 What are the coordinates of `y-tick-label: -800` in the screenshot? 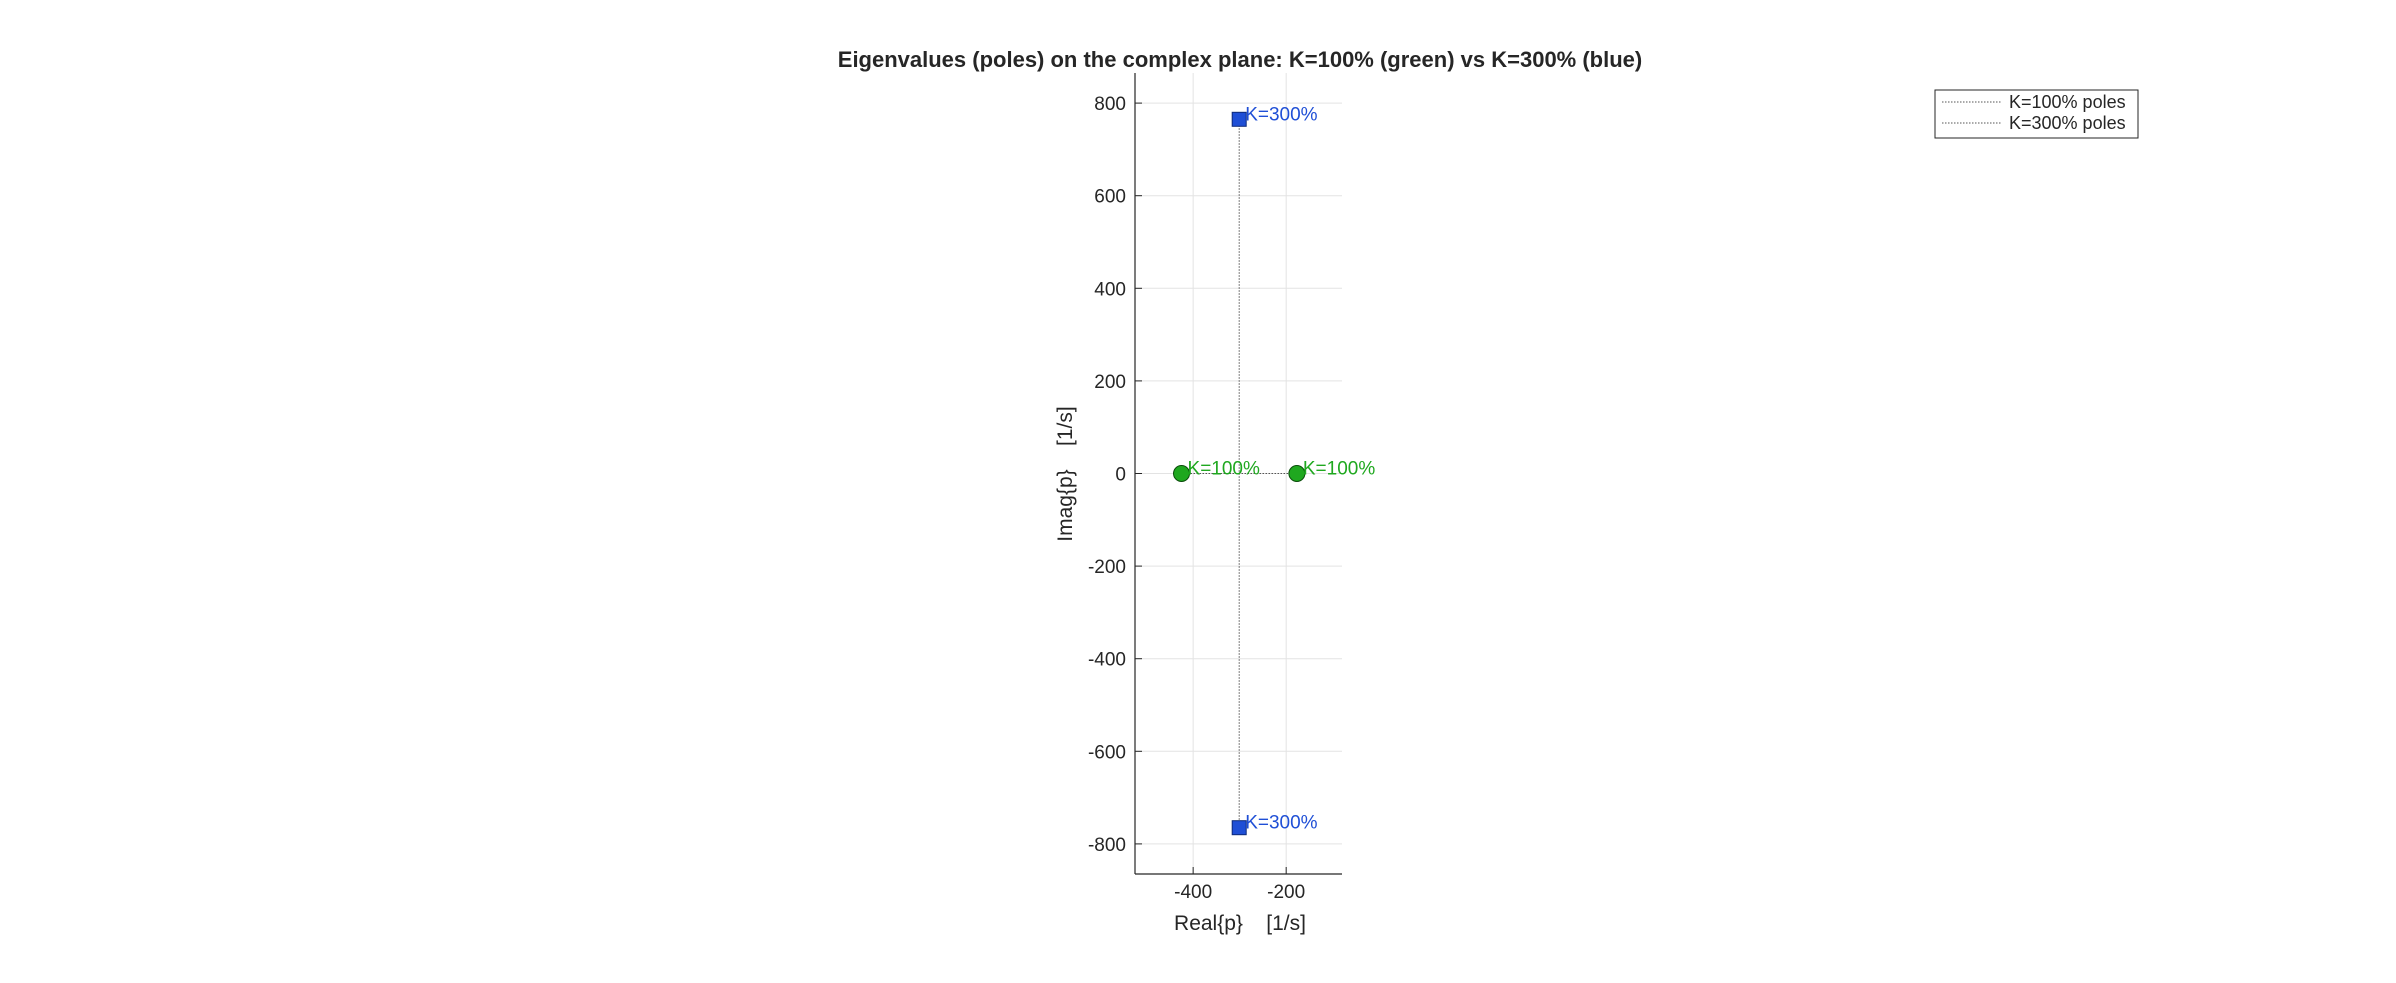 It's located at (1107, 845).